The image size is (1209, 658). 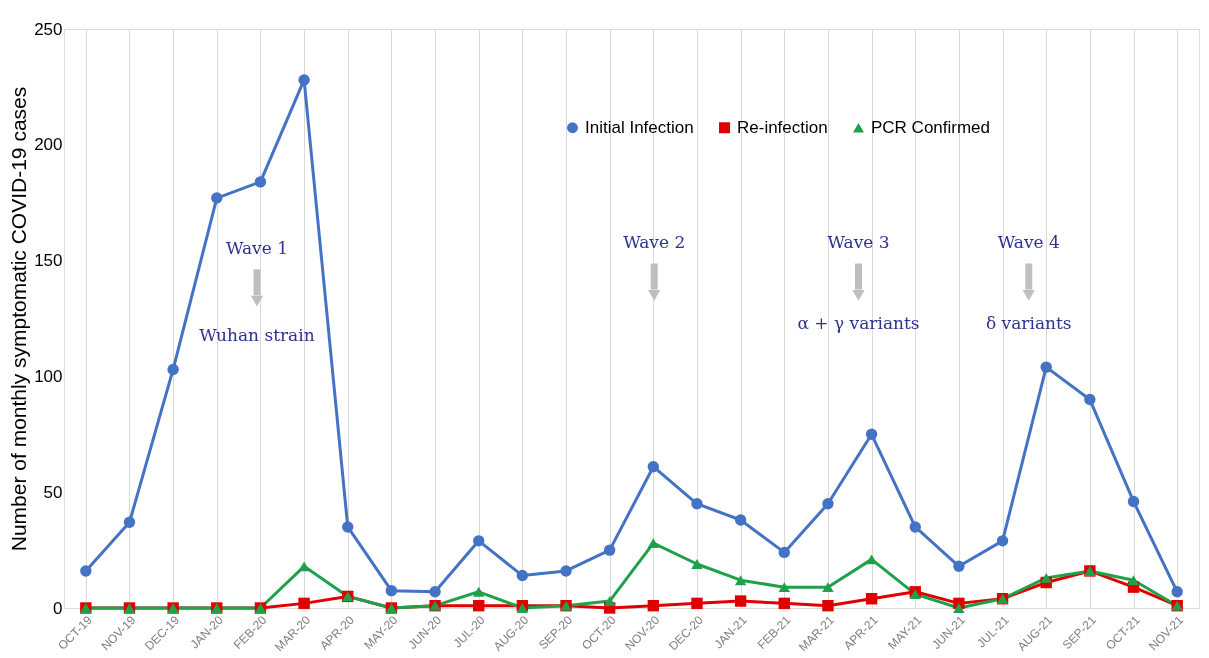 What do you see at coordinates (58, 608) in the screenshot?
I see `y-tick-label: 0` at bounding box center [58, 608].